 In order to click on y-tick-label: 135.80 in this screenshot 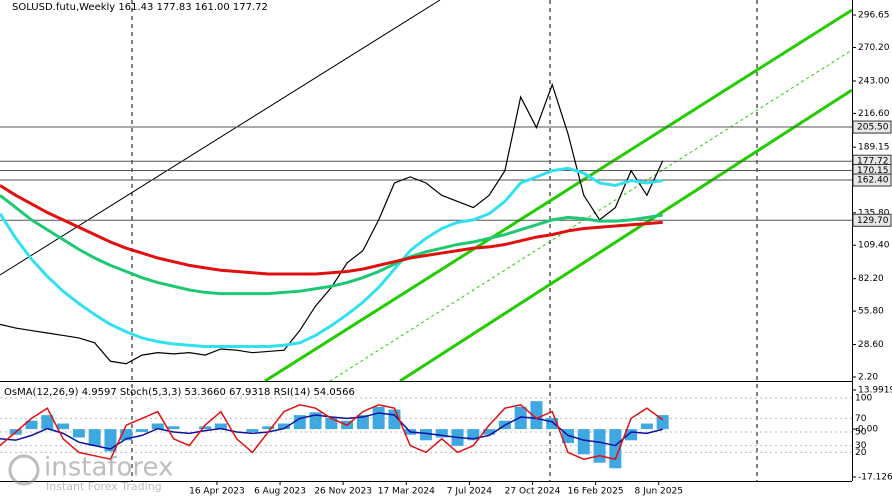, I will do `click(874, 213)`.